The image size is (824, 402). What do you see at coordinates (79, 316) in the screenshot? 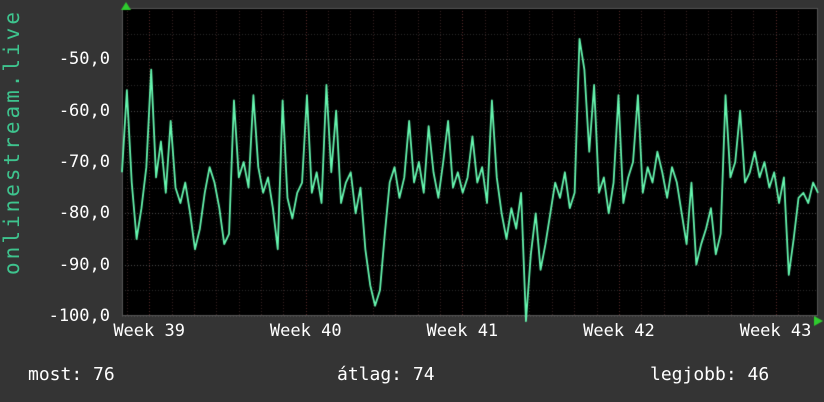
I see `y-tick-label: -100,0` at bounding box center [79, 316].